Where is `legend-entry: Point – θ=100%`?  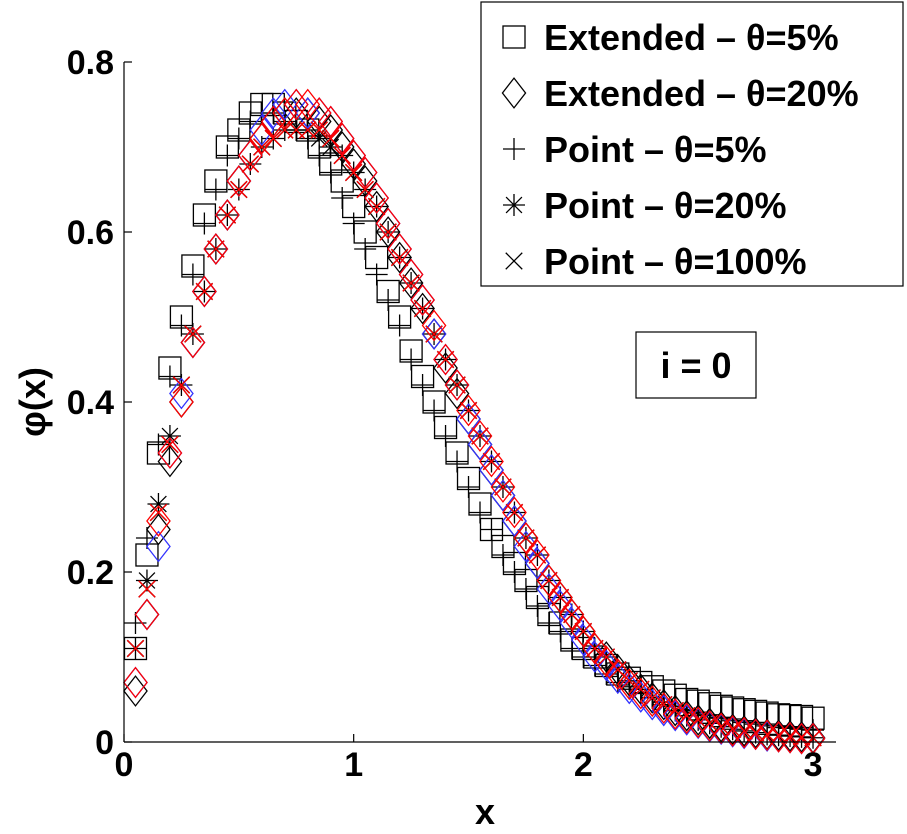 legend-entry: Point – θ=100% is located at coordinates (656, 261).